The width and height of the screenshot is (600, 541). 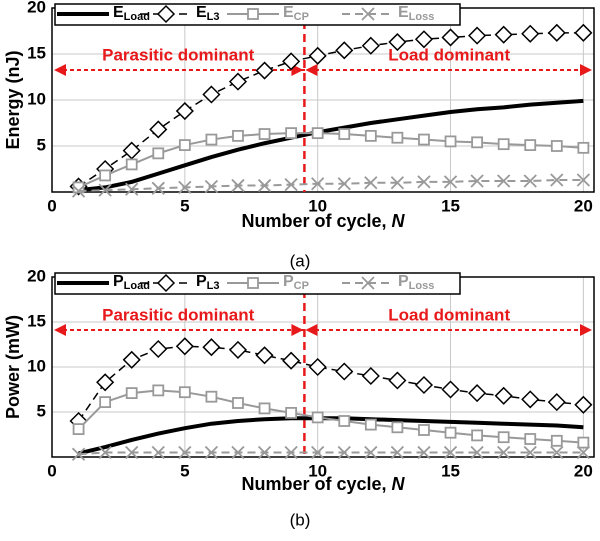 I want to click on y-axis-label: Energy (nJ), so click(x=13, y=99).